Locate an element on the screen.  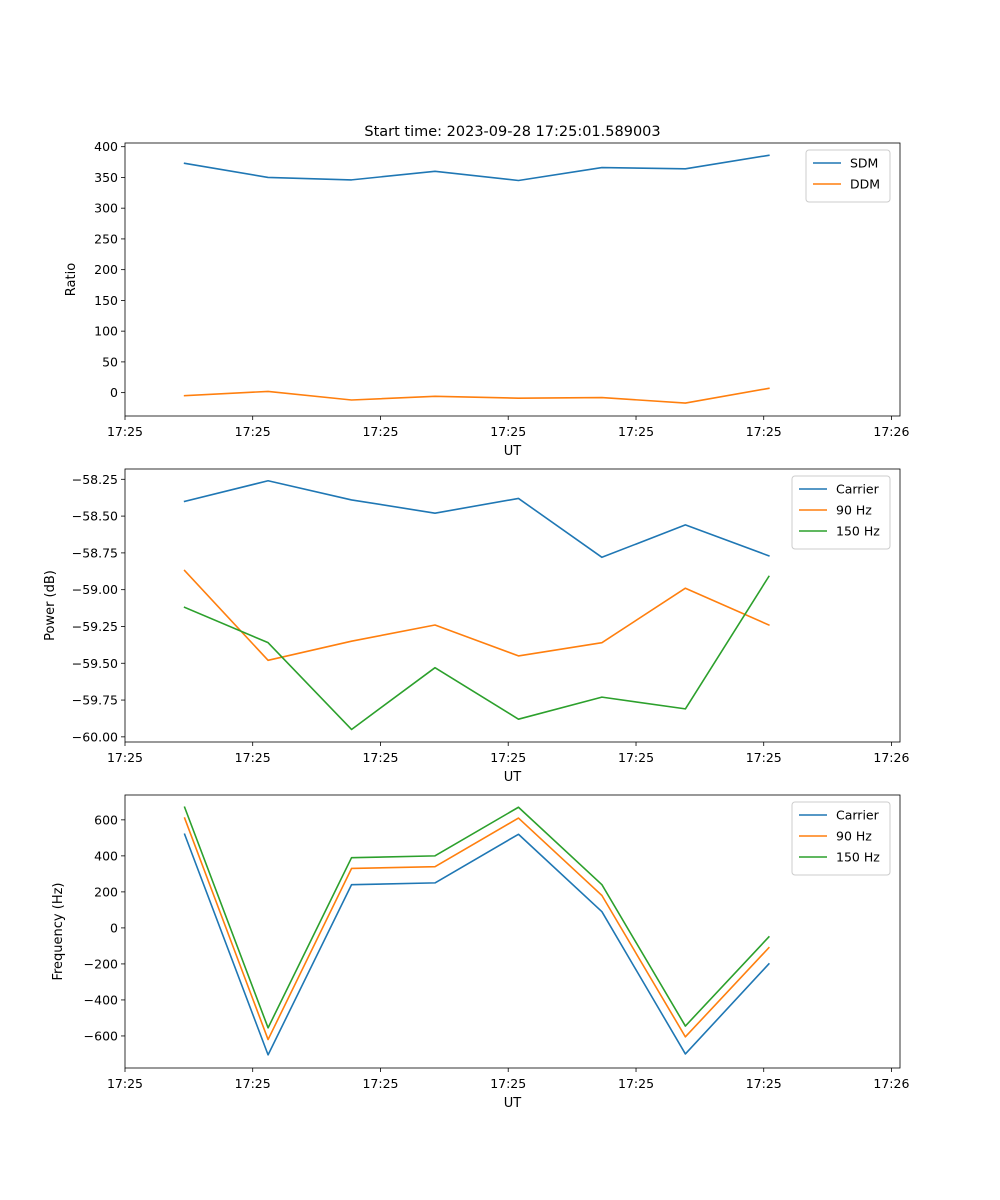
ratio-y-tick-label: 200 is located at coordinates (106, 269).